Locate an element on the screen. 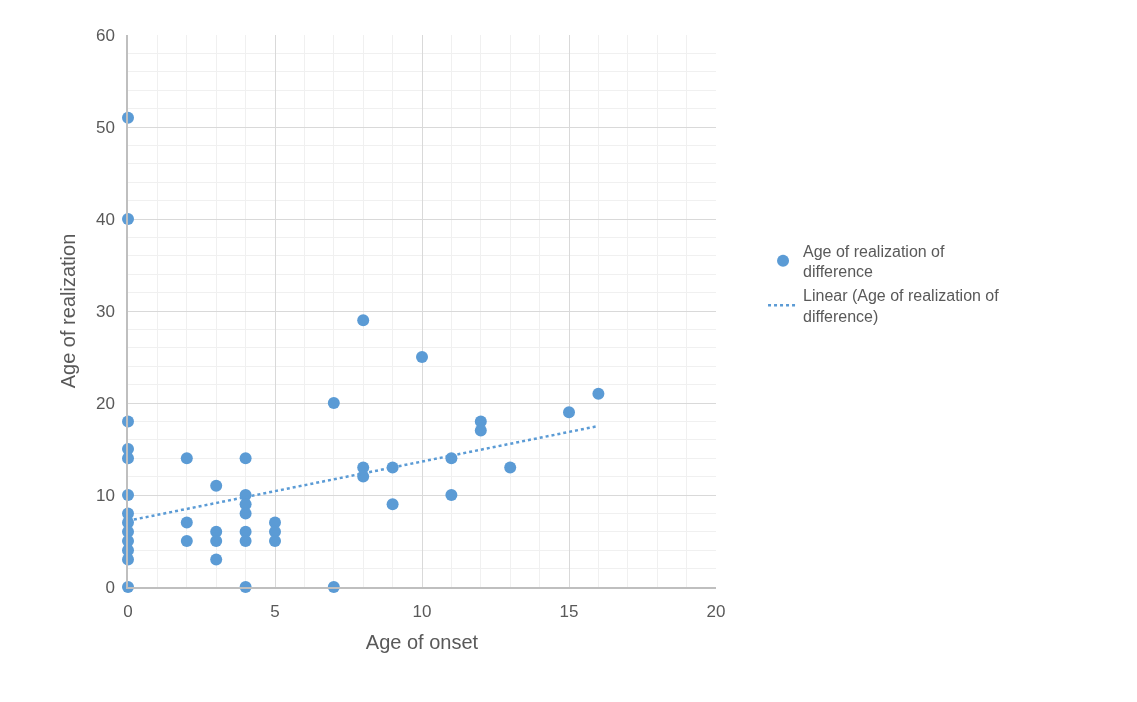  x-tick-label: 15 is located at coordinates (569, 612).